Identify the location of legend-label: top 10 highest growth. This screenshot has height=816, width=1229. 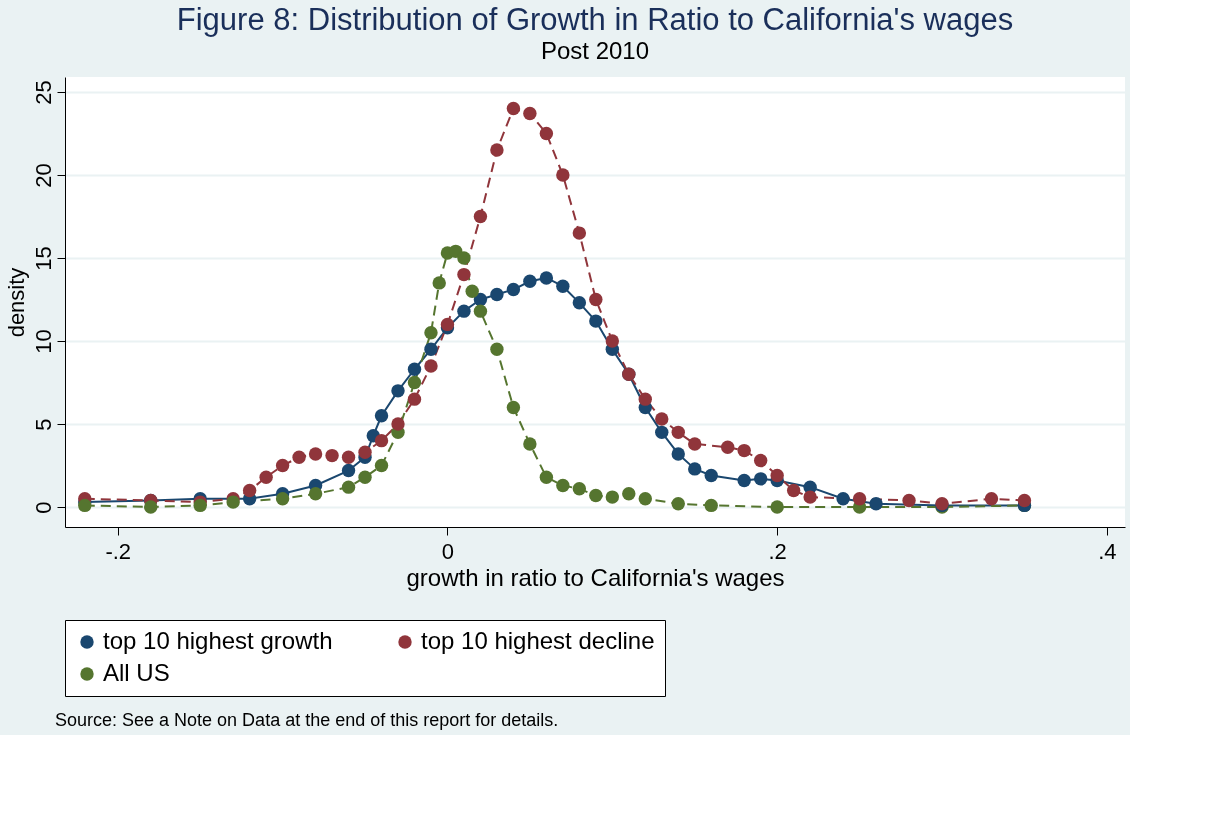
(218, 640).